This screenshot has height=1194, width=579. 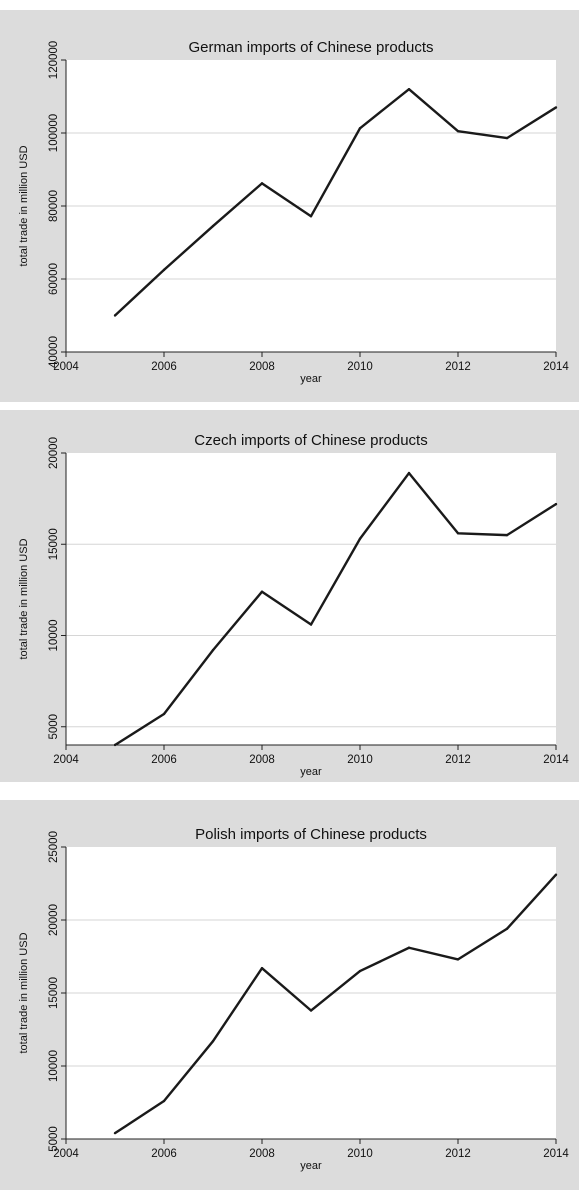 I want to click on y-tick-label: 100000, so click(x=54, y=133).